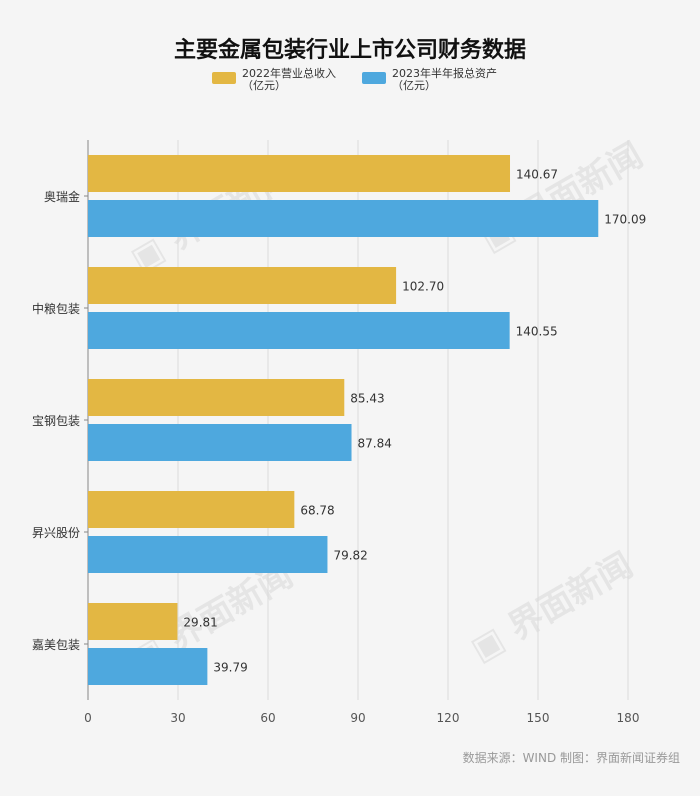 The height and width of the screenshot is (796, 700). I want to click on legend: 2022年营业总收入 （亿元） 2023年半年报总资产 （亿元）, so click(350, 80).